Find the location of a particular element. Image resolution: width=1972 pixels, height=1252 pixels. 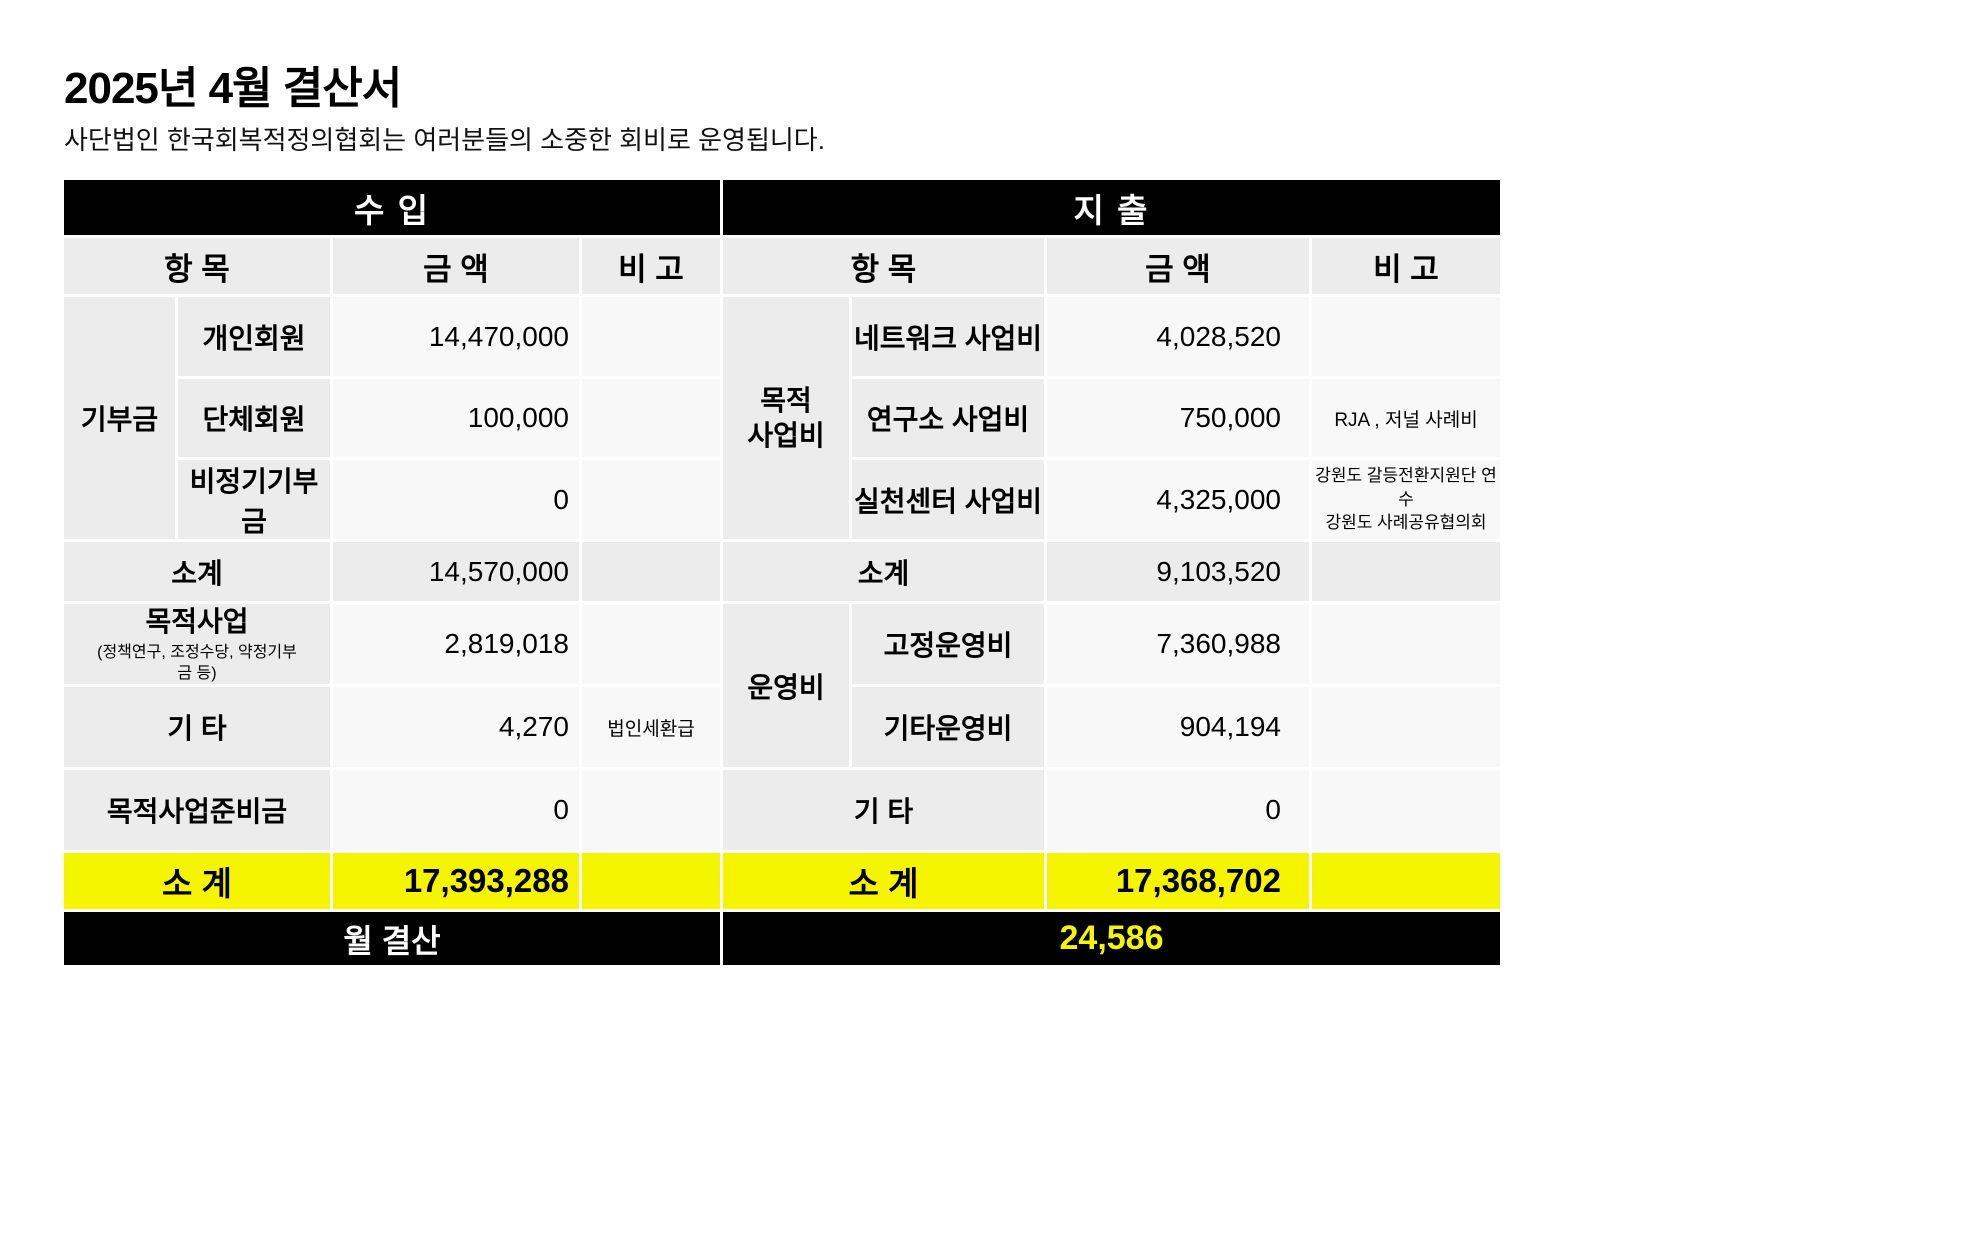

income-purpose-label: 목적사업 is located at coordinates (197, 621).